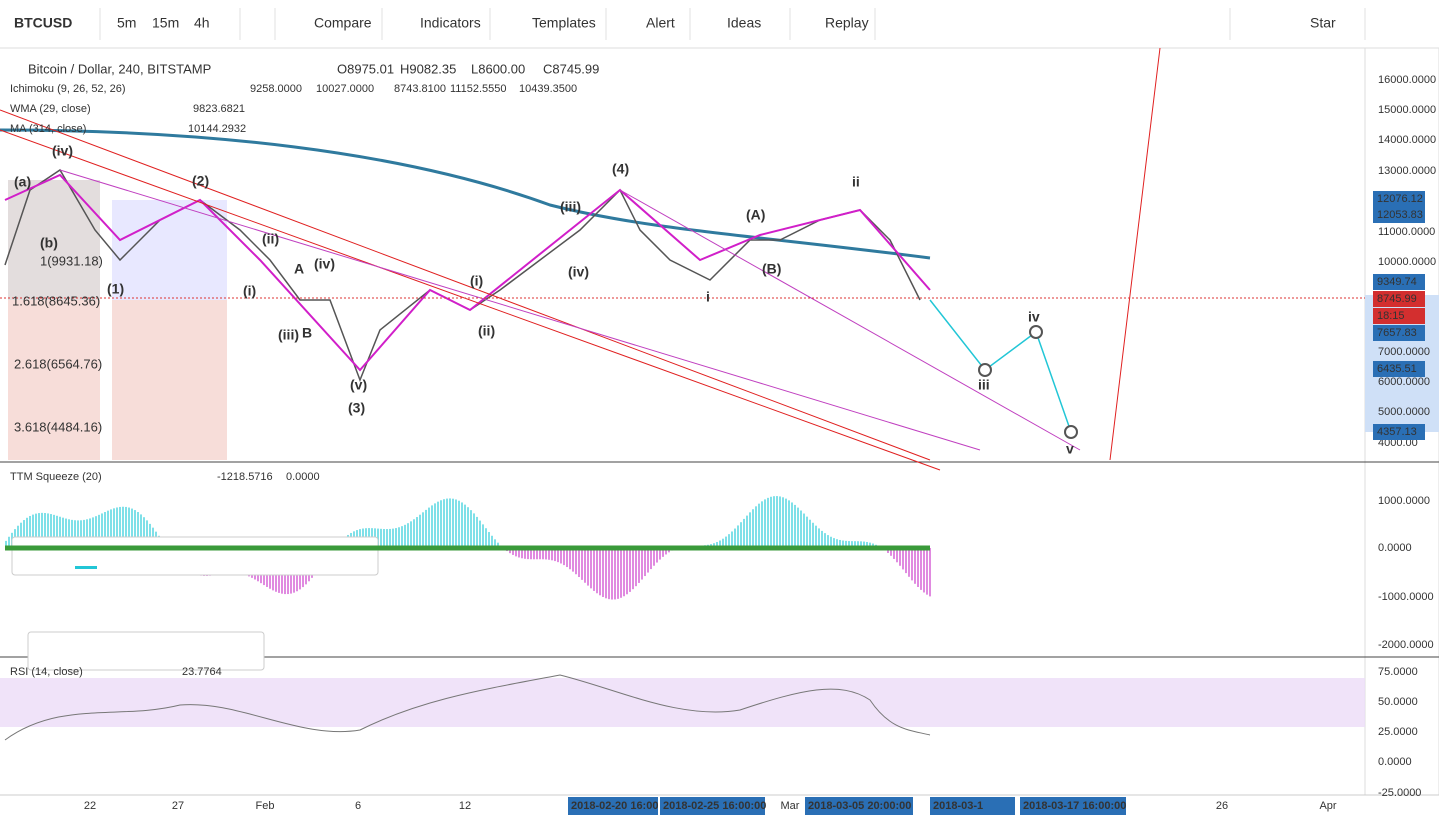 Image resolution: width=1439 pixels, height=822 pixels. What do you see at coordinates (56, 477) in the screenshot?
I see `ttm-title: TTM Squeeze (20)` at bounding box center [56, 477].